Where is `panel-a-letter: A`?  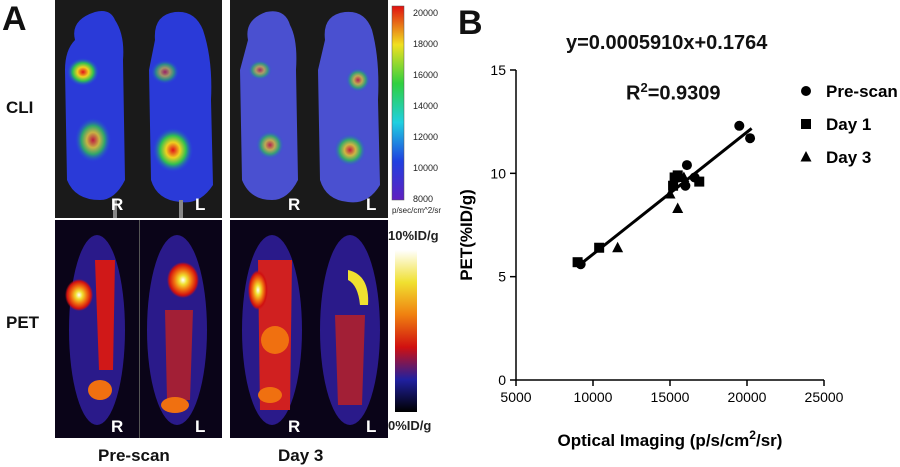
panel-a-letter: A is located at coordinates (14, 19).